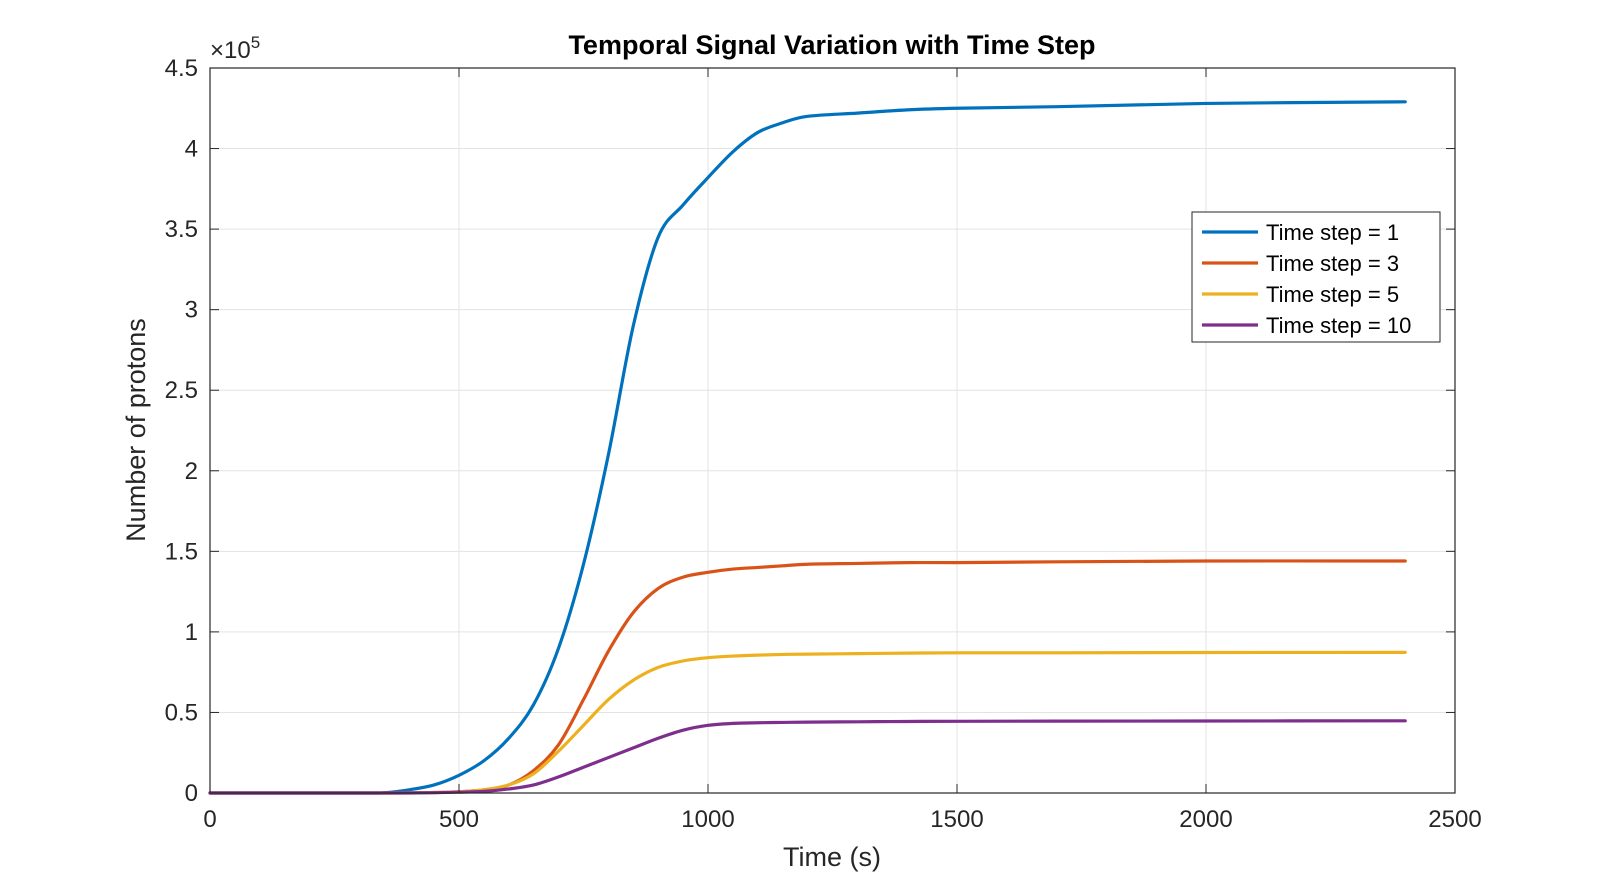  What do you see at coordinates (136, 430) in the screenshot?
I see `y-axis-label: Number of protons` at bounding box center [136, 430].